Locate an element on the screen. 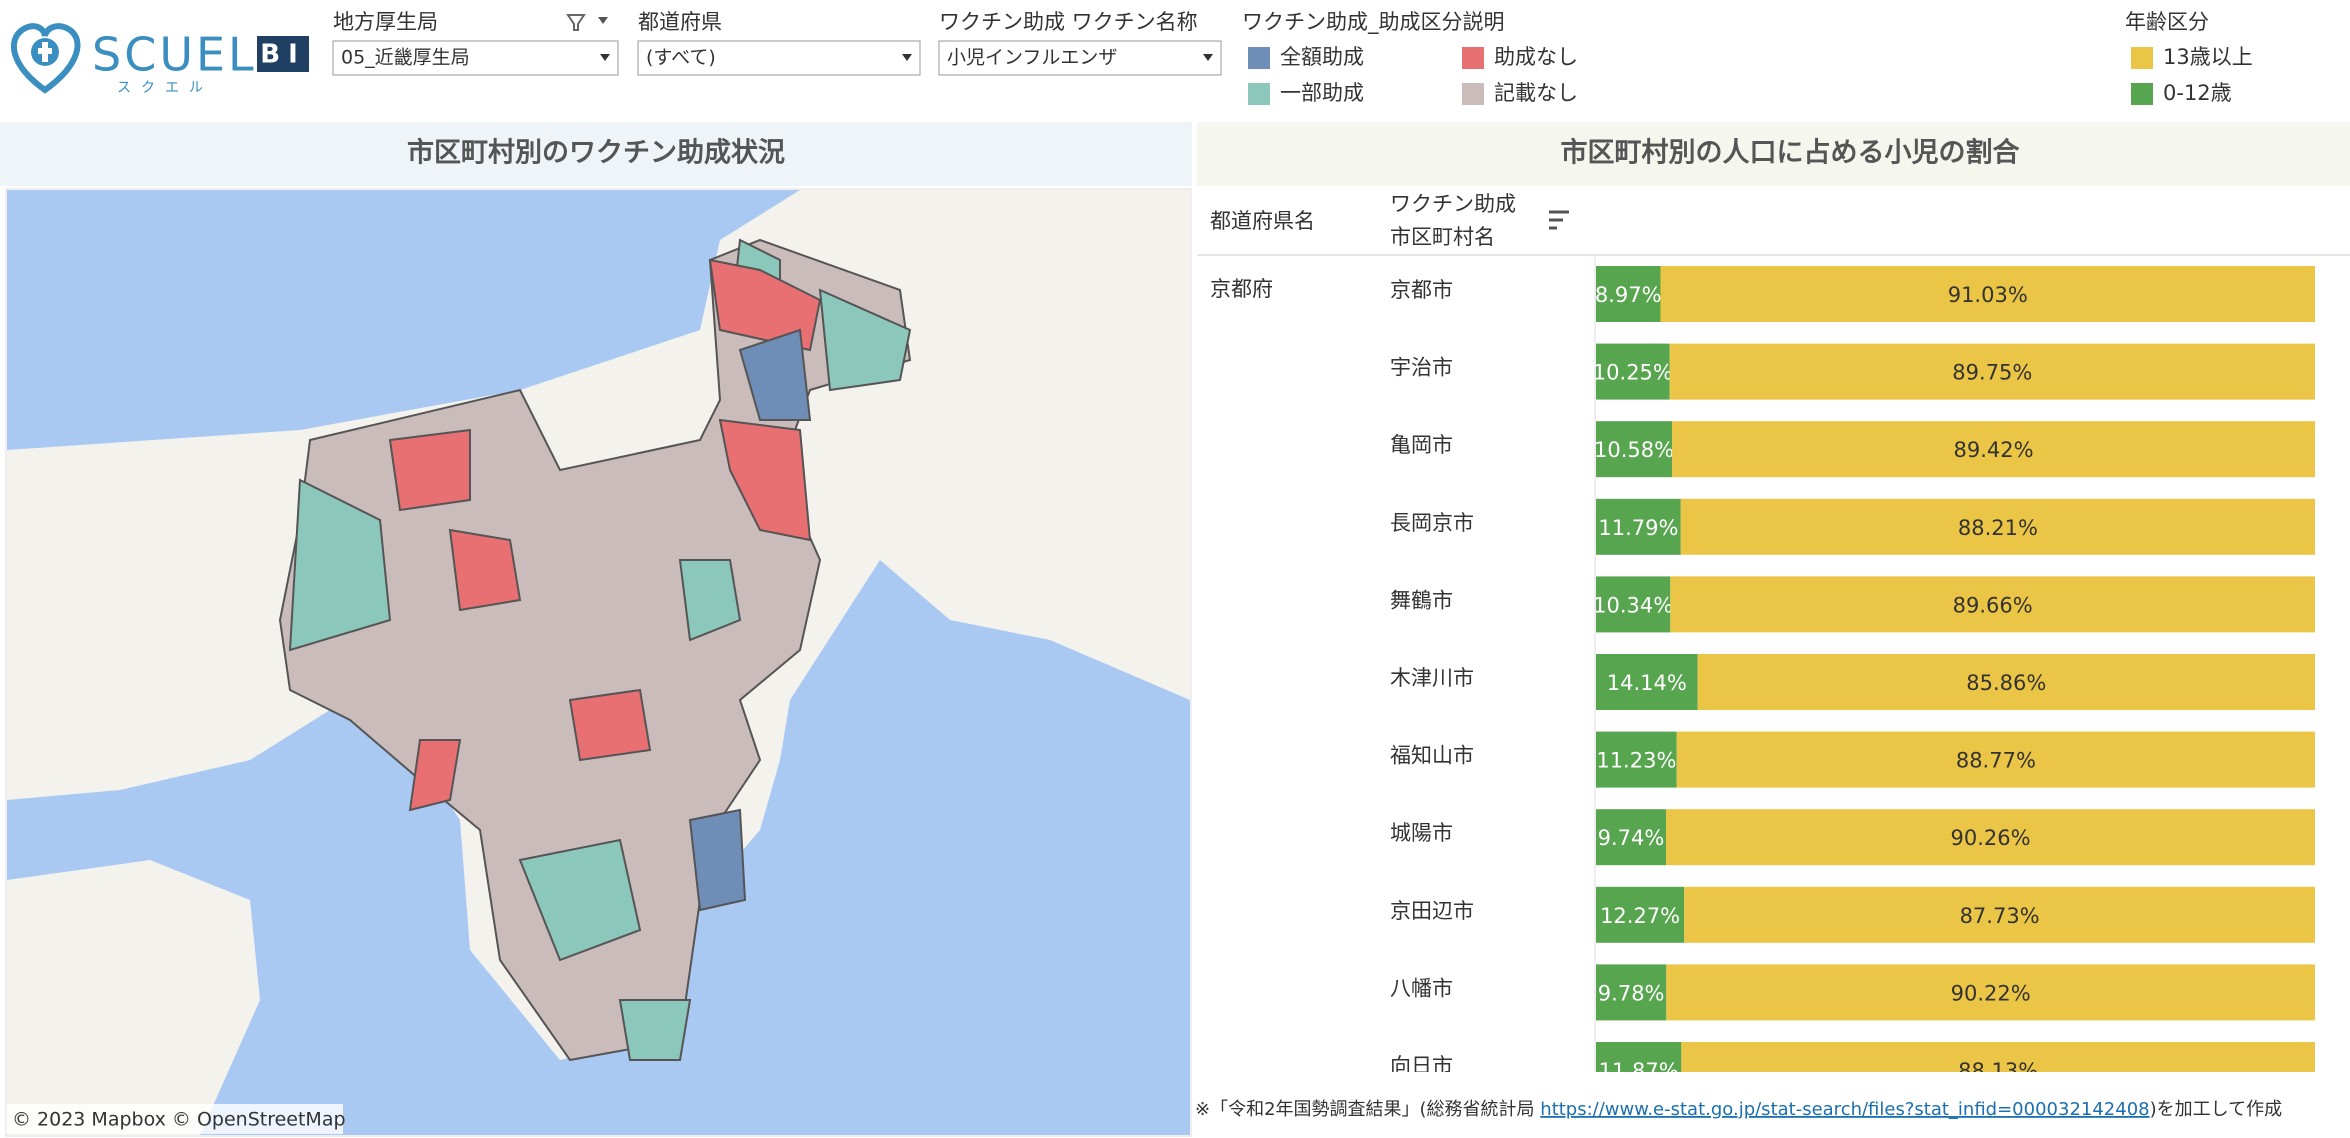  city-name: 向日市 is located at coordinates (1421, 1066).